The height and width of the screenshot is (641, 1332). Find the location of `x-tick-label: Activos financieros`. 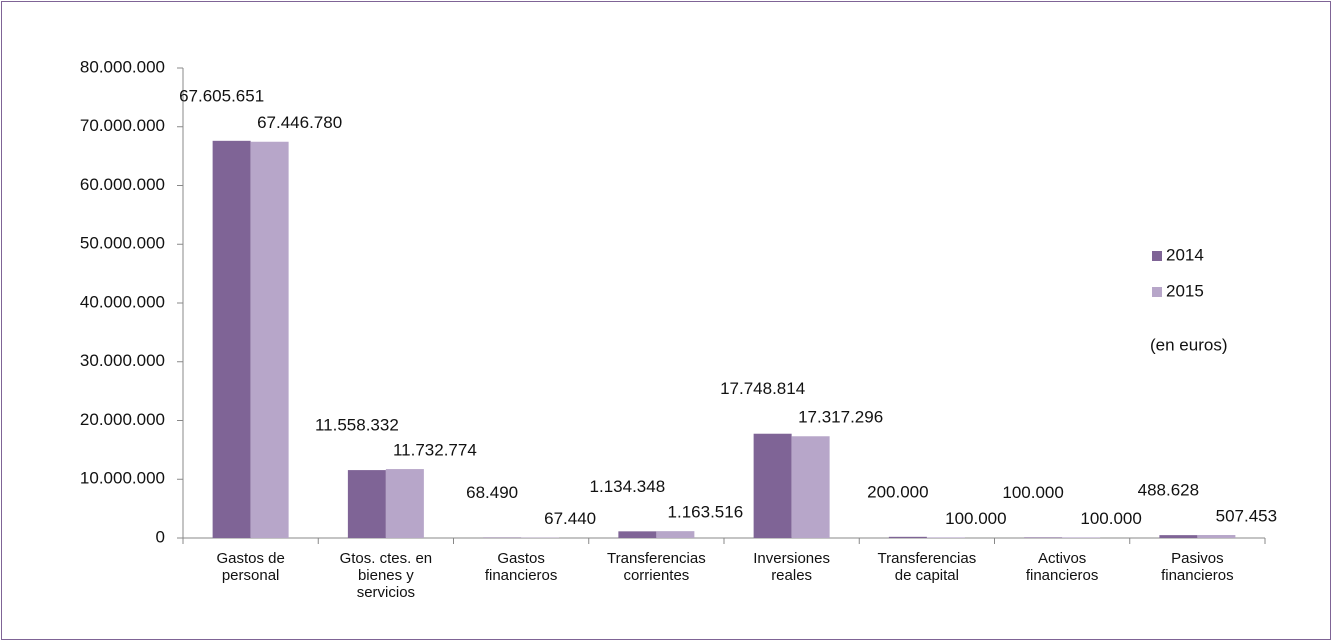

x-tick-label: Activos financieros is located at coordinates (1062, 567).